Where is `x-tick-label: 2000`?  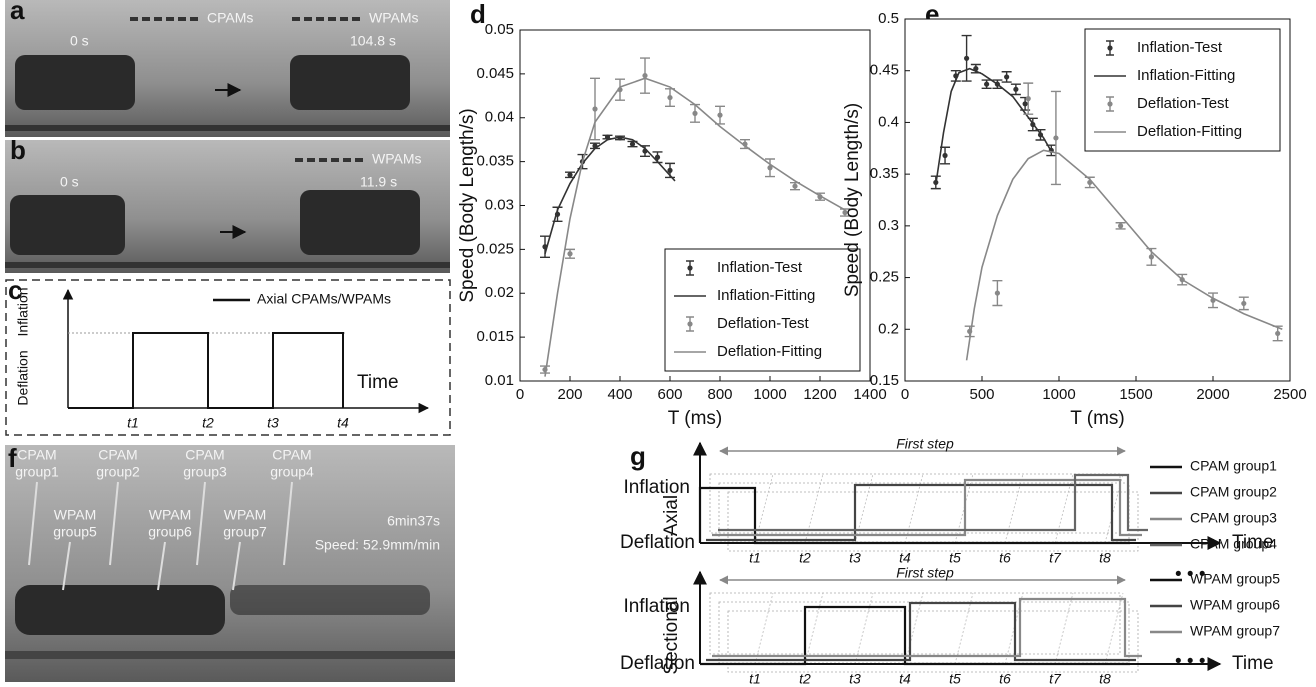 x-tick-label: 2000 is located at coordinates (1212, 394).